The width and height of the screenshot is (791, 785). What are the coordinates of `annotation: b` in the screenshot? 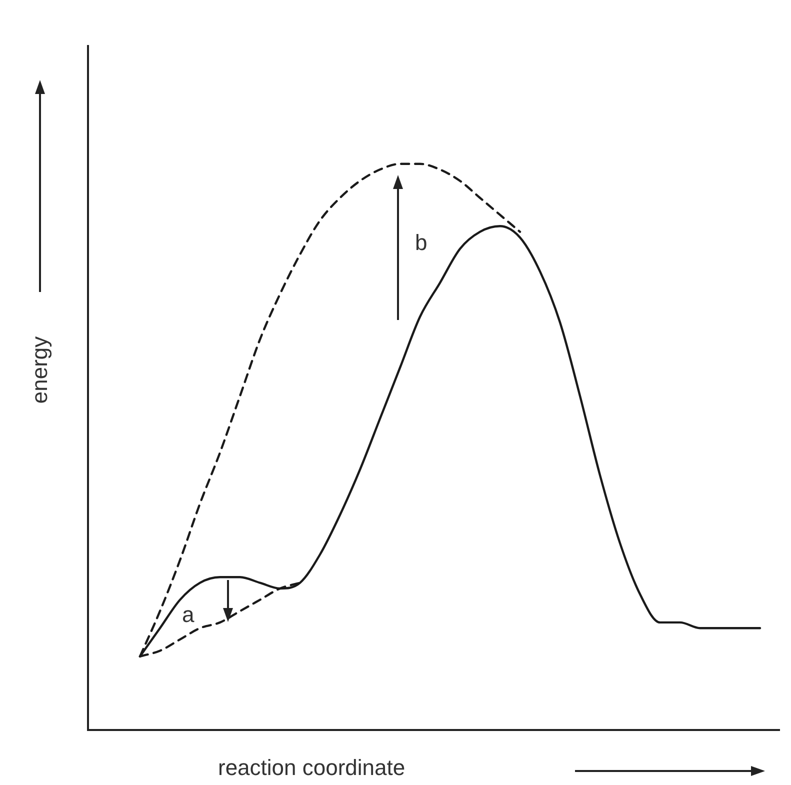 It's located at (421, 243).